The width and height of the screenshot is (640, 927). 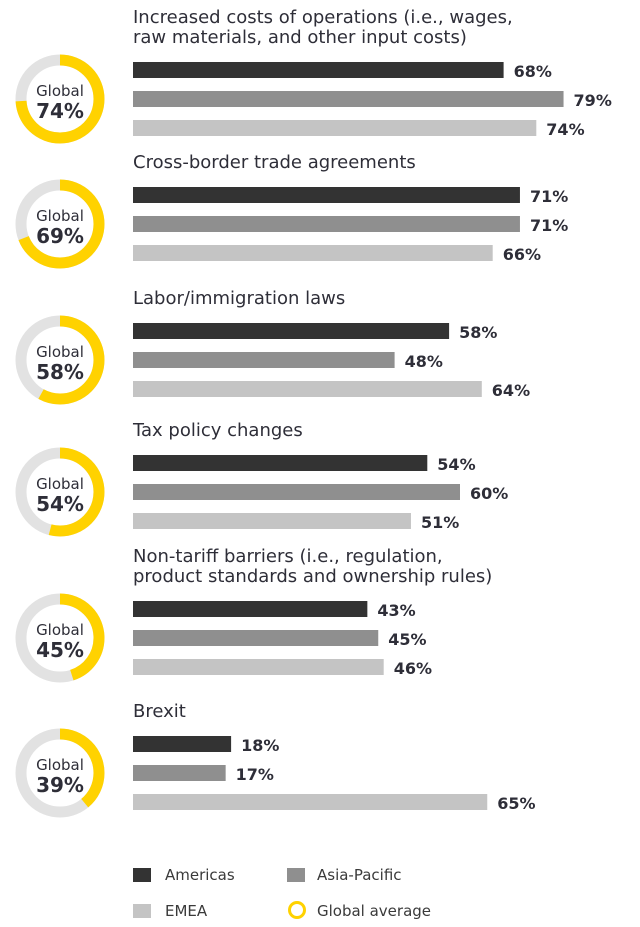 What do you see at coordinates (60, 372) in the screenshot?
I see `ring-global-value: 58%` at bounding box center [60, 372].